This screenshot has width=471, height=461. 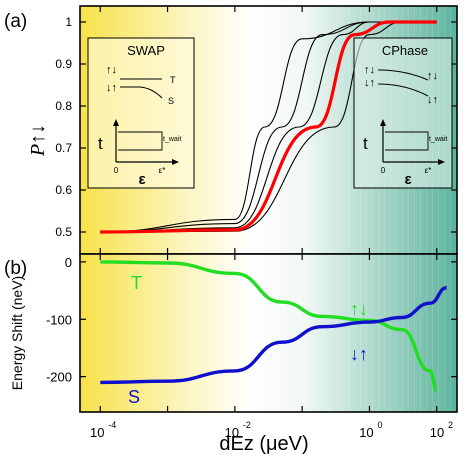 I want to click on panel-a-y-axis-label: P↑↓, so click(x=38, y=140).